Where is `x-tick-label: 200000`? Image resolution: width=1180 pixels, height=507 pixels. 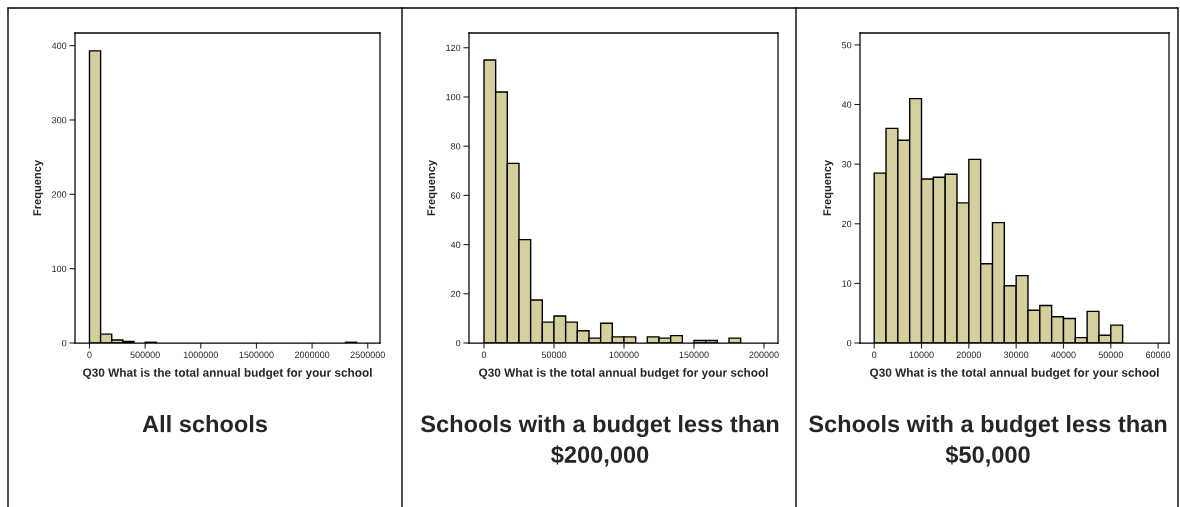 x-tick-label: 200000 is located at coordinates (764, 354).